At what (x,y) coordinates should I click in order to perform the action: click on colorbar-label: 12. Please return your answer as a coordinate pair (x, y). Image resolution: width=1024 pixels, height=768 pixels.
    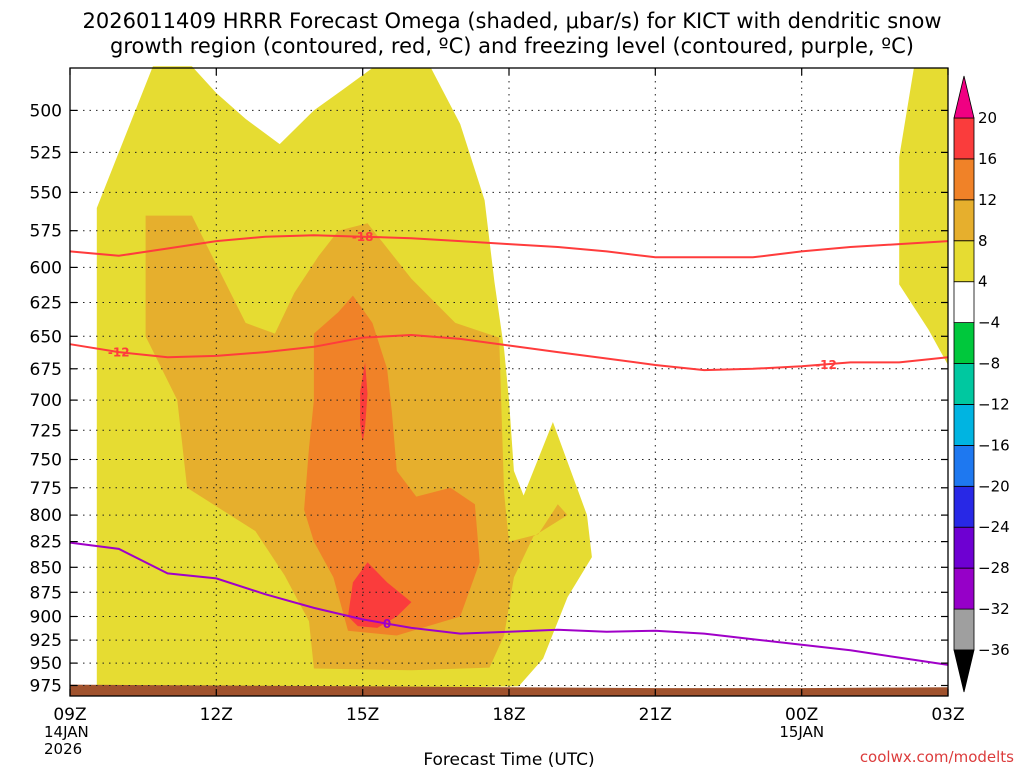
    Looking at the image, I should click on (987, 200).